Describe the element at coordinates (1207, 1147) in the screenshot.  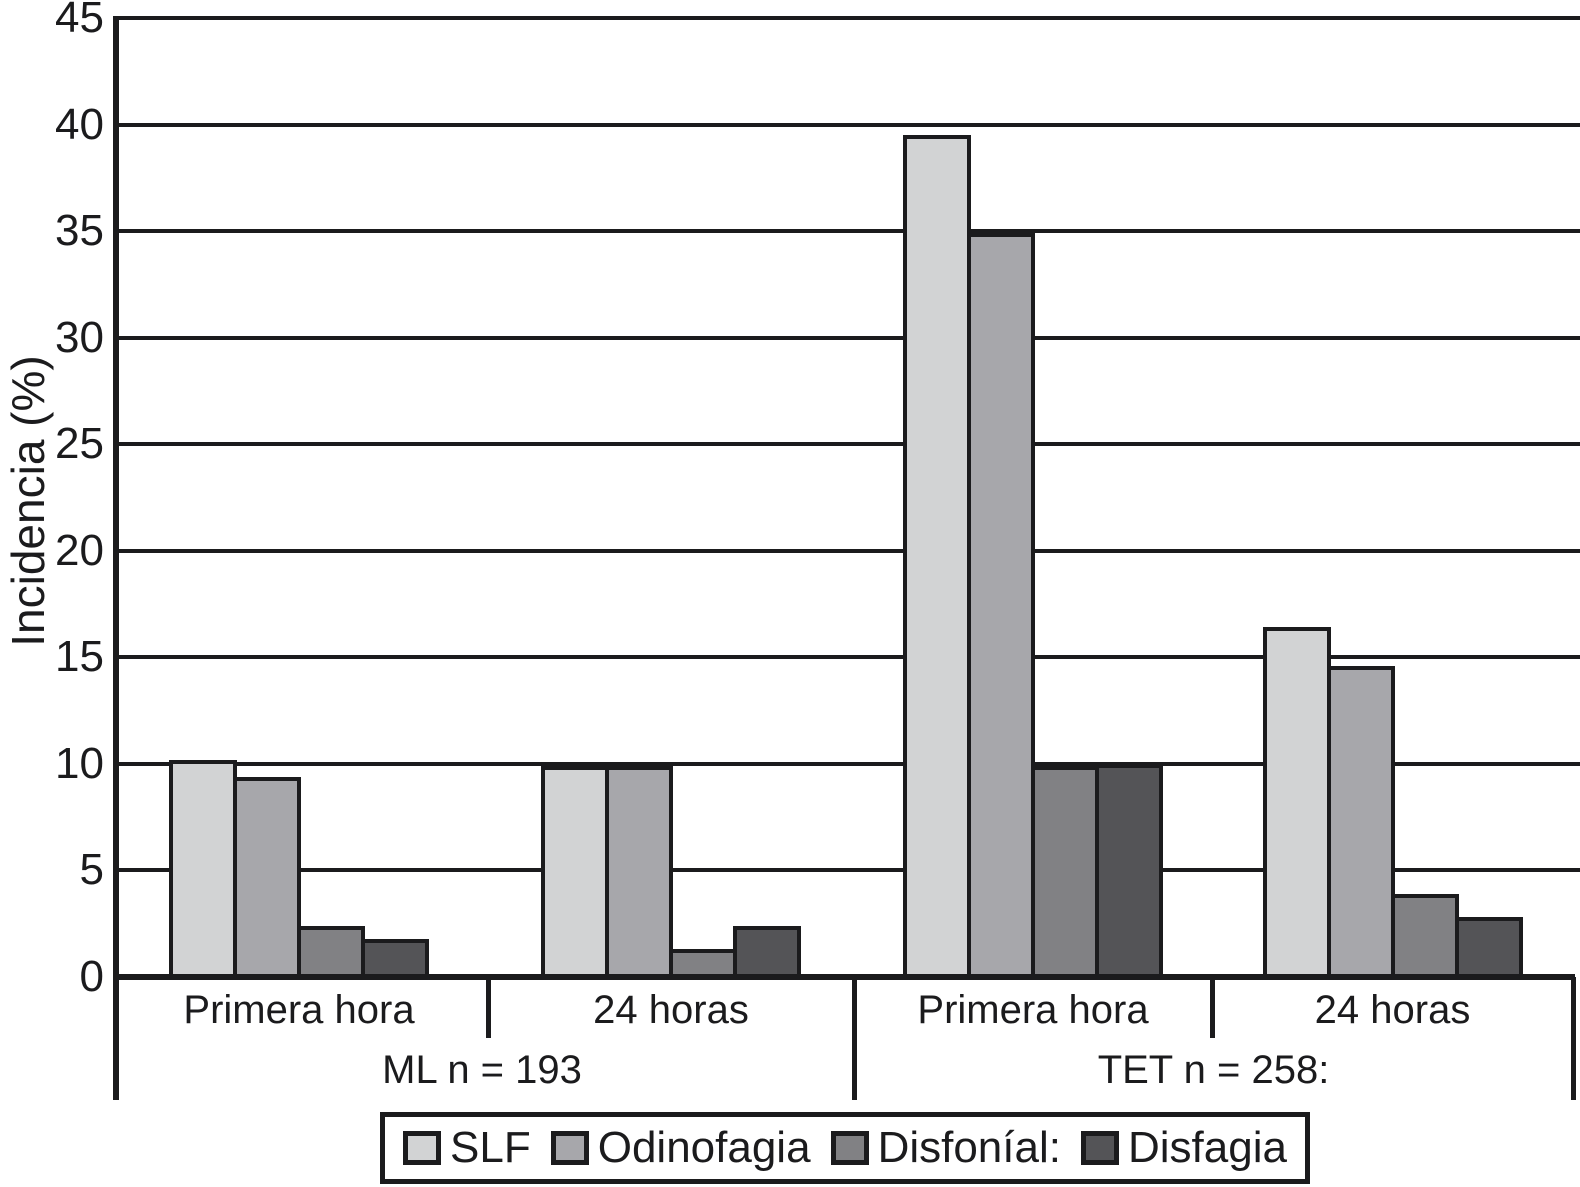
I see `legend-label: Disfagia` at that location.